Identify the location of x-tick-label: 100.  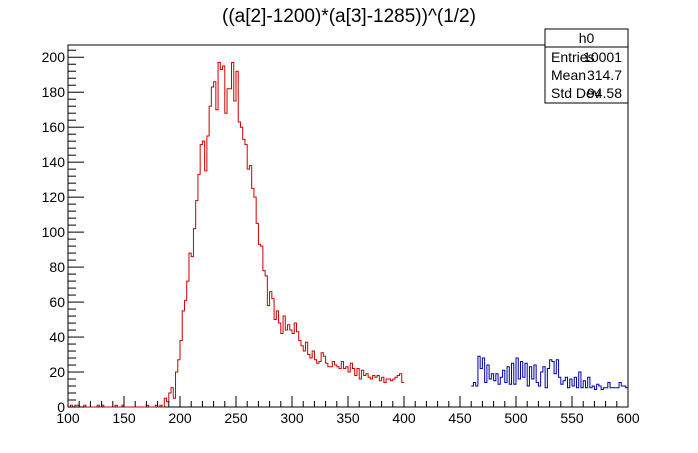
(68, 418).